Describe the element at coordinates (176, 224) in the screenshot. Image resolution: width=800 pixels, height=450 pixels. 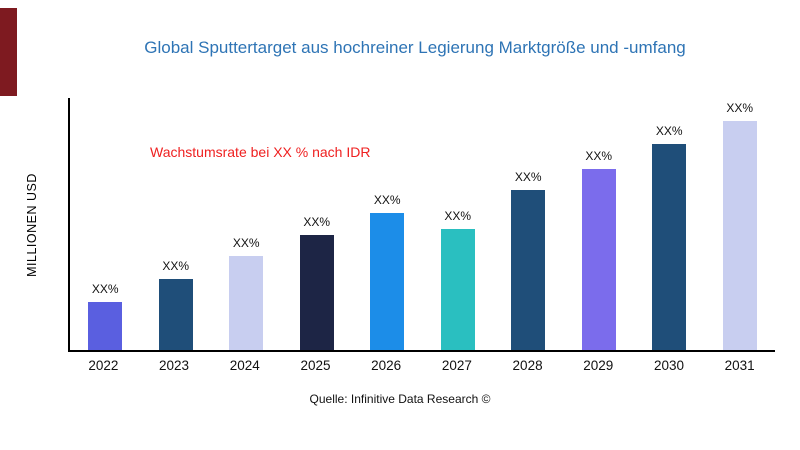
I see `bar-group-2023: XX%` at that location.